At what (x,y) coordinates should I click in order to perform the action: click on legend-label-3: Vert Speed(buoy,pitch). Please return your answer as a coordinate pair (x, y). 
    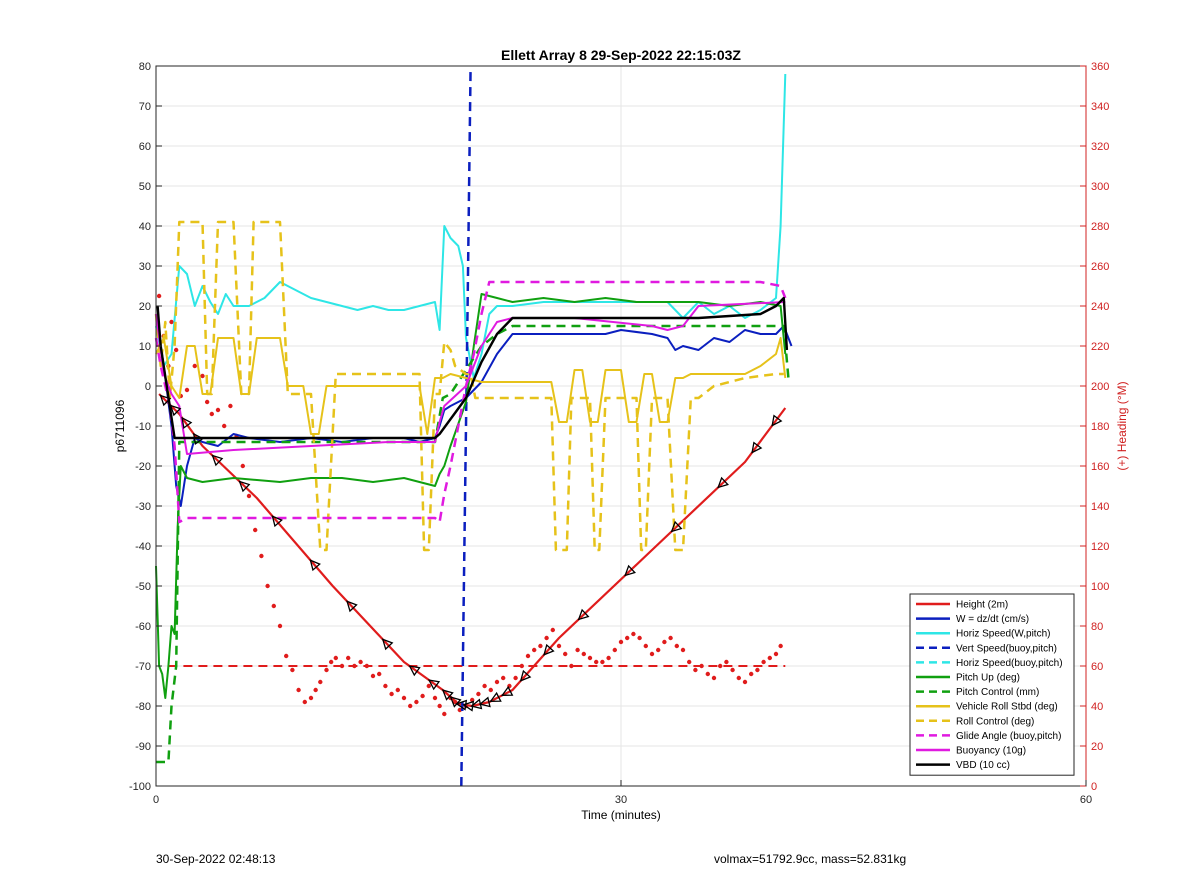
    Looking at the image, I should click on (1006, 648).